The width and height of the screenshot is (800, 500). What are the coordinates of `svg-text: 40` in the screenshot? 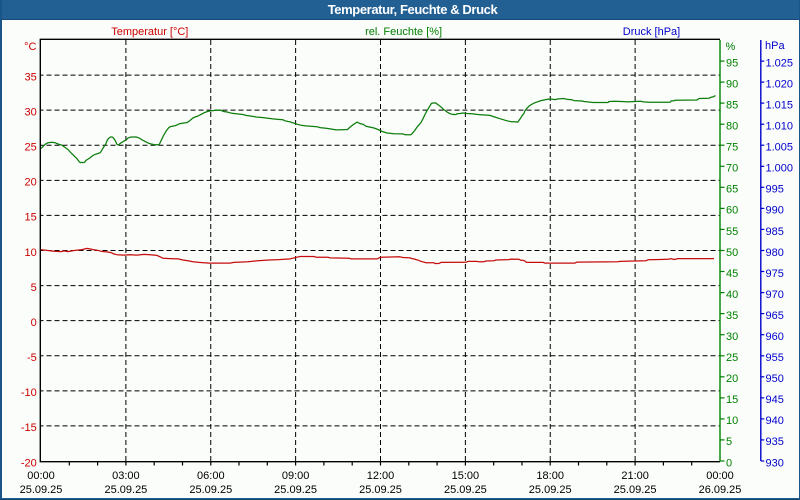 It's located at (732, 295).